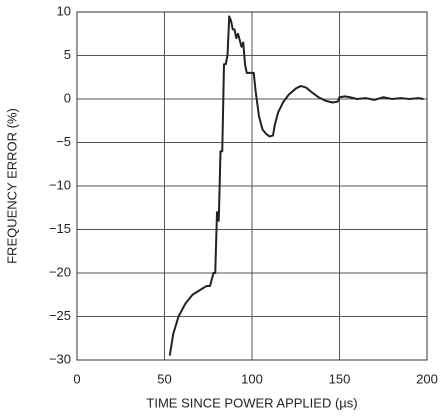 This screenshot has width=443, height=417. What do you see at coordinates (64, 10) in the screenshot?
I see `y-tick-label: 10` at bounding box center [64, 10].